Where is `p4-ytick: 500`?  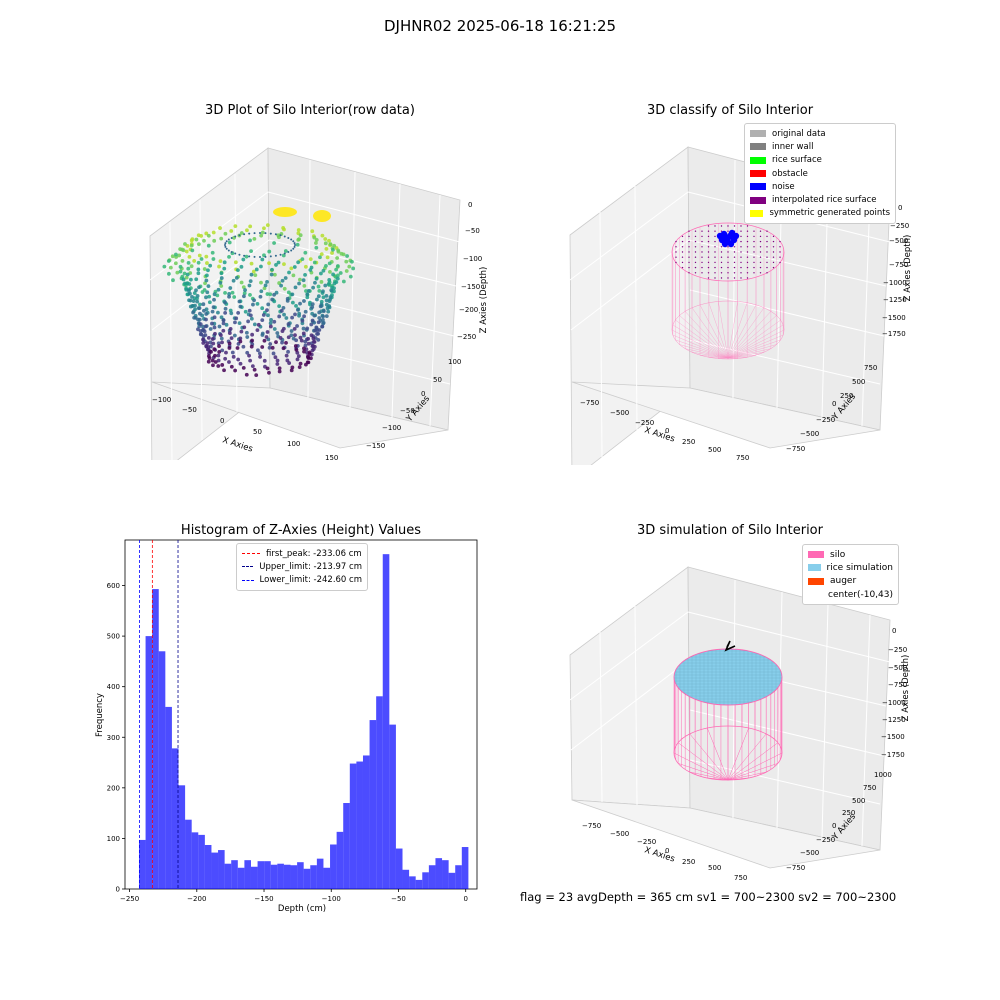 p4-ytick: 500 is located at coordinates (858, 801).